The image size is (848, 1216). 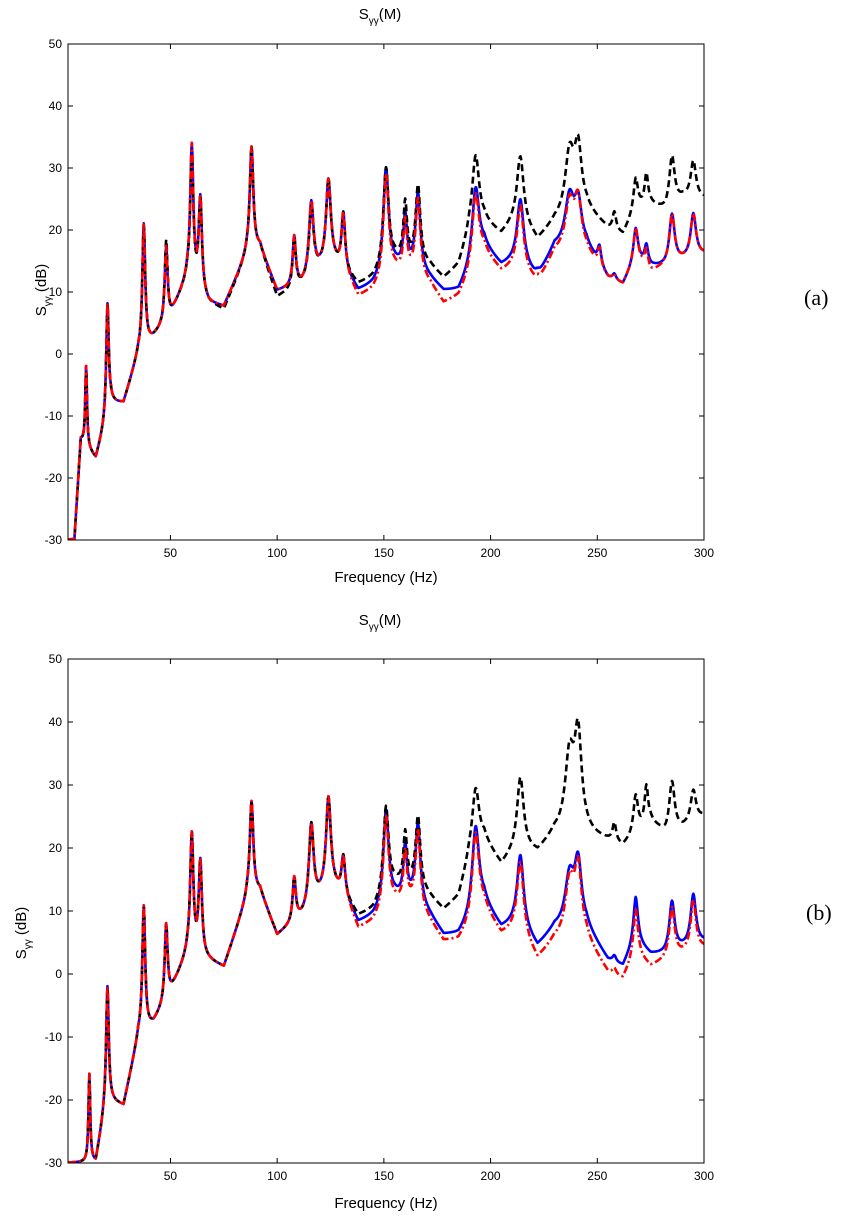 I want to click on chart-b-xtick-label: 250, so click(x=597, y=1176).